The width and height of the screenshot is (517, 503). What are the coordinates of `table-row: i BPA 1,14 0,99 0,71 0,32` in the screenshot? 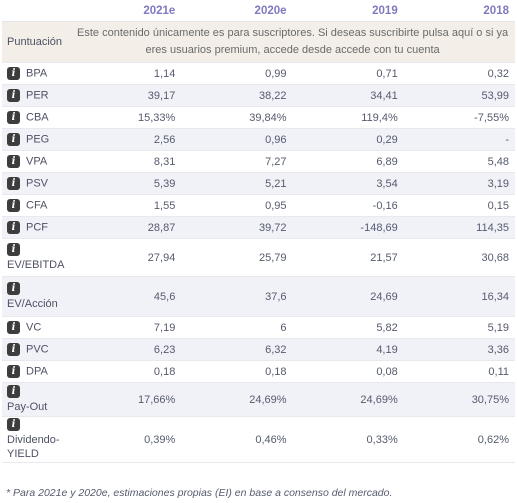 It's located at (258, 73).